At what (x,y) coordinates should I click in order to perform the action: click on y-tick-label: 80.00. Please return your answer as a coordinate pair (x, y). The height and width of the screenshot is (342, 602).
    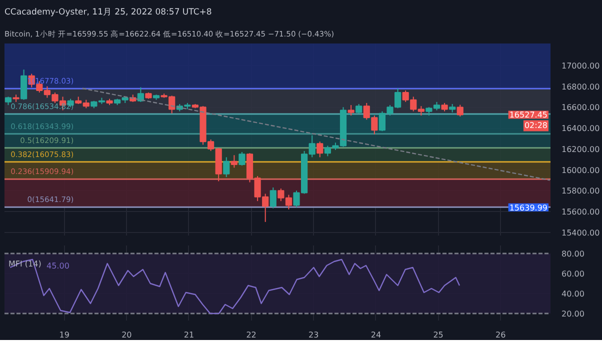
    Looking at the image, I should click on (573, 254).